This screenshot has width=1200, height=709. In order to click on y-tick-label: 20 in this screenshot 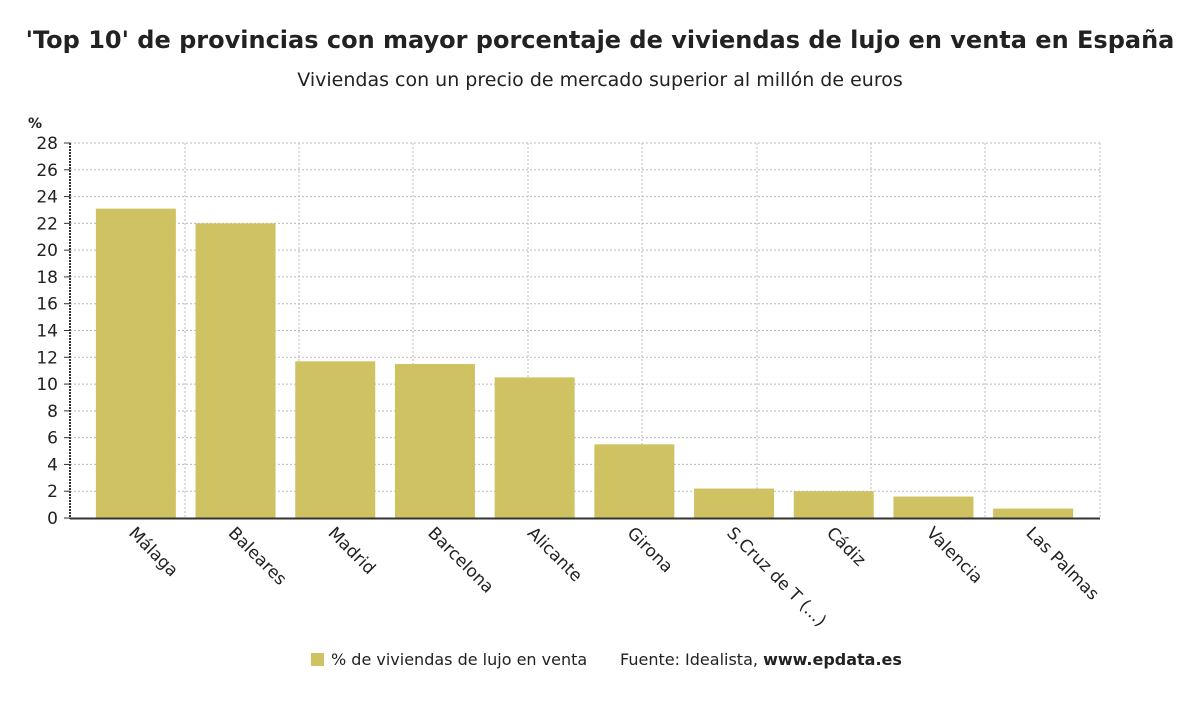, I will do `click(47, 251)`.